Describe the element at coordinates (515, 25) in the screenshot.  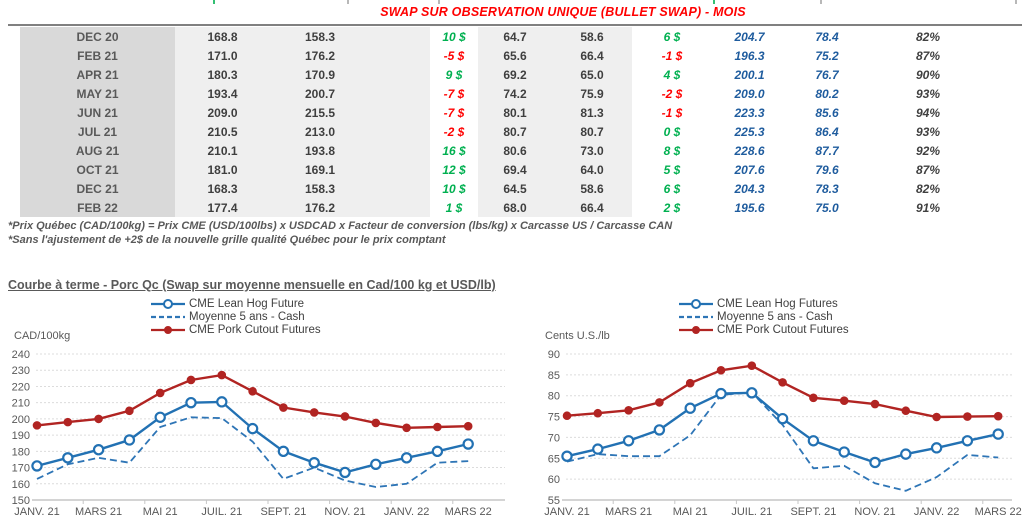
I see `divider` at that location.